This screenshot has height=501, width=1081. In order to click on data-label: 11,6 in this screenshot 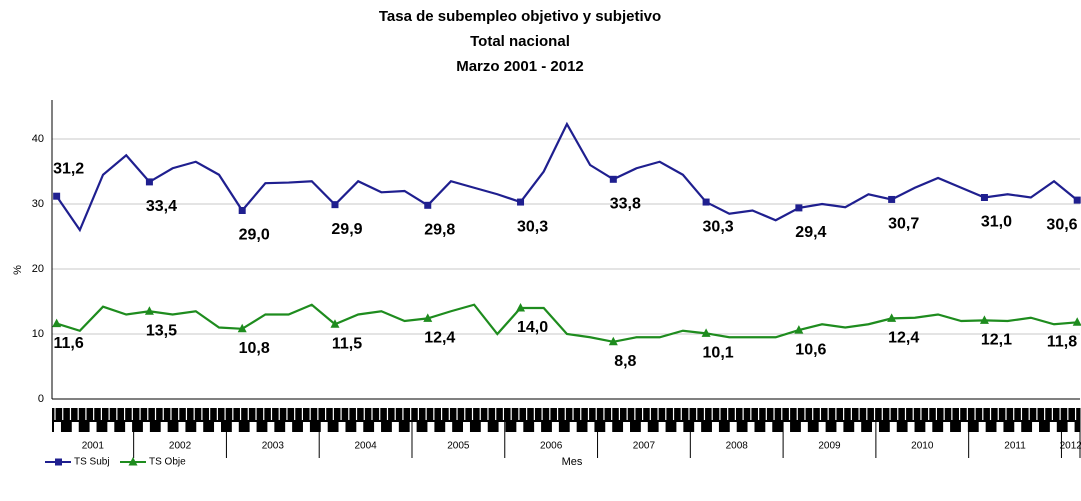, I will do `click(69, 343)`.